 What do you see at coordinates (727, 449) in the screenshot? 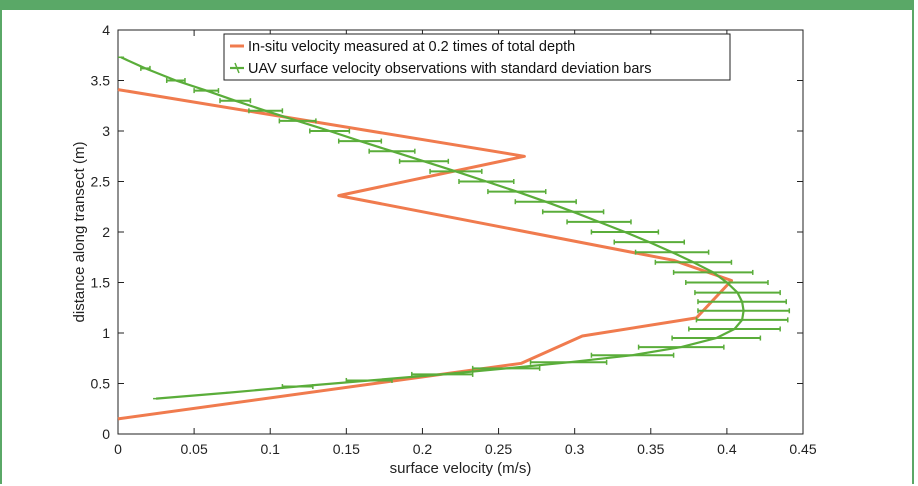
I see `x-tick-label: 0.4` at bounding box center [727, 449].